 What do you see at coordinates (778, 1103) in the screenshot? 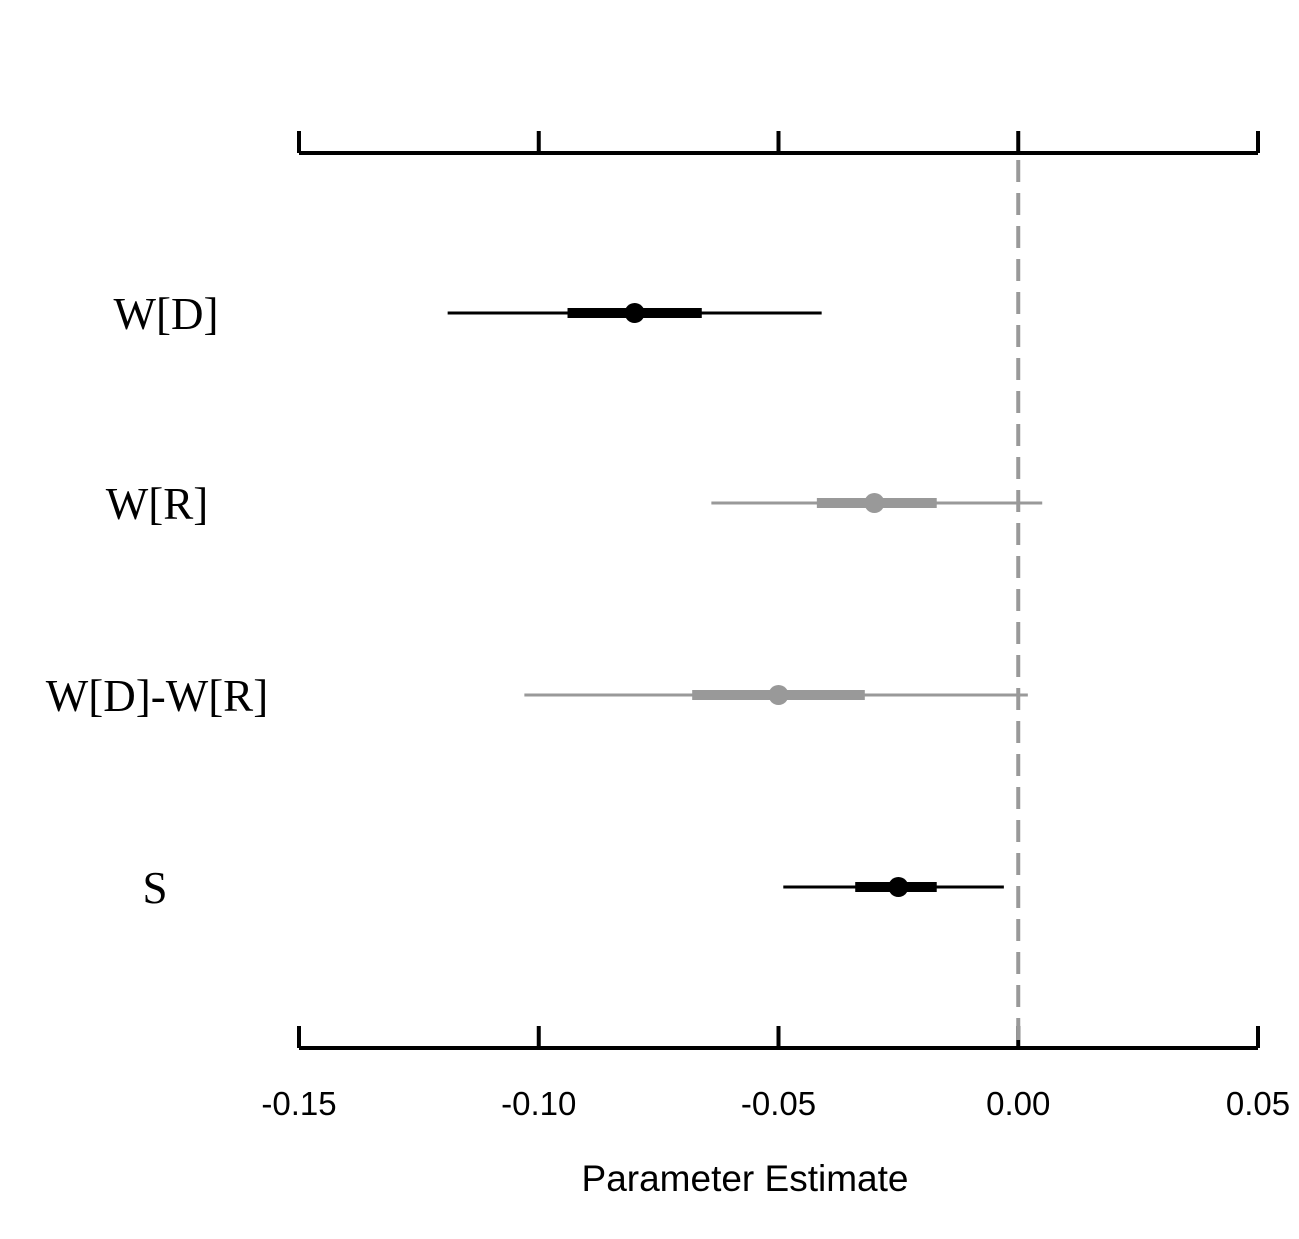
I see `x-tick-label: -0.05` at bounding box center [778, 1103].